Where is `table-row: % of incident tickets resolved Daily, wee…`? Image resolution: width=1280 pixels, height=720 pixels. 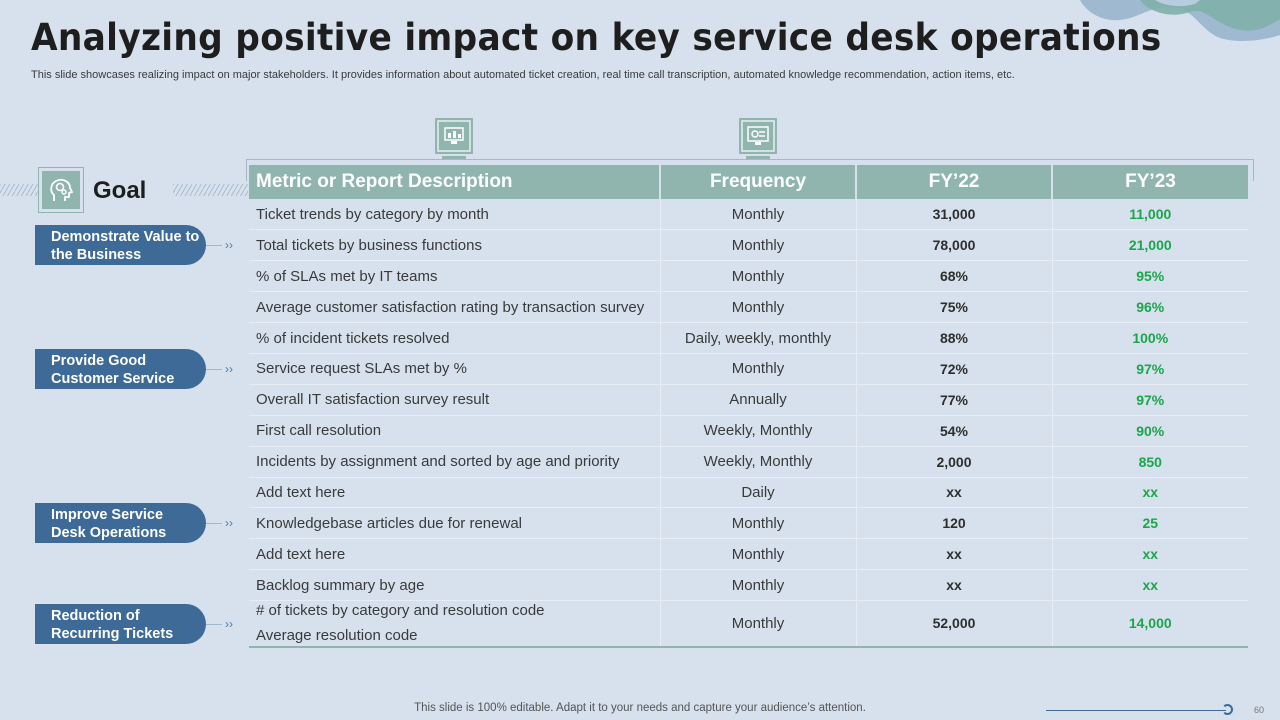 table-row: % of incident tickets resolved Daily, wee… is located at coordinates (748, 338).